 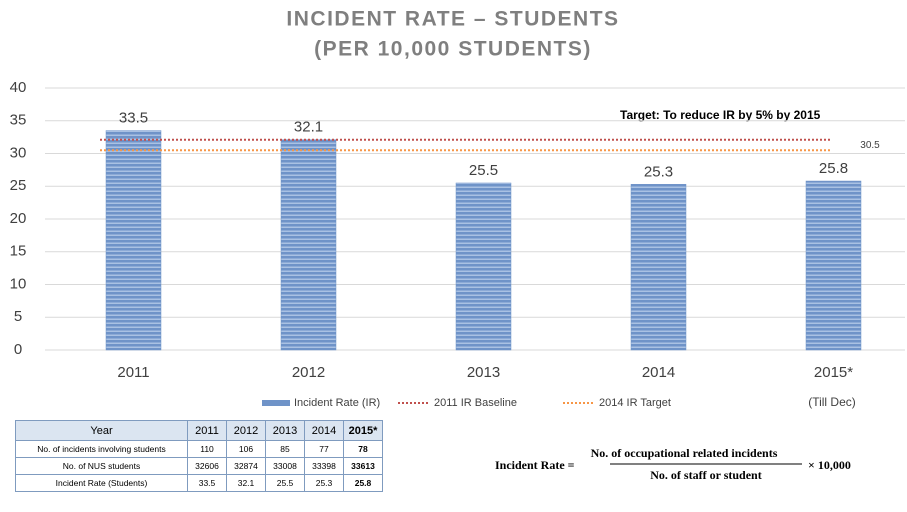 I want to click on table-cell: 77, so click(x=324, y=449).